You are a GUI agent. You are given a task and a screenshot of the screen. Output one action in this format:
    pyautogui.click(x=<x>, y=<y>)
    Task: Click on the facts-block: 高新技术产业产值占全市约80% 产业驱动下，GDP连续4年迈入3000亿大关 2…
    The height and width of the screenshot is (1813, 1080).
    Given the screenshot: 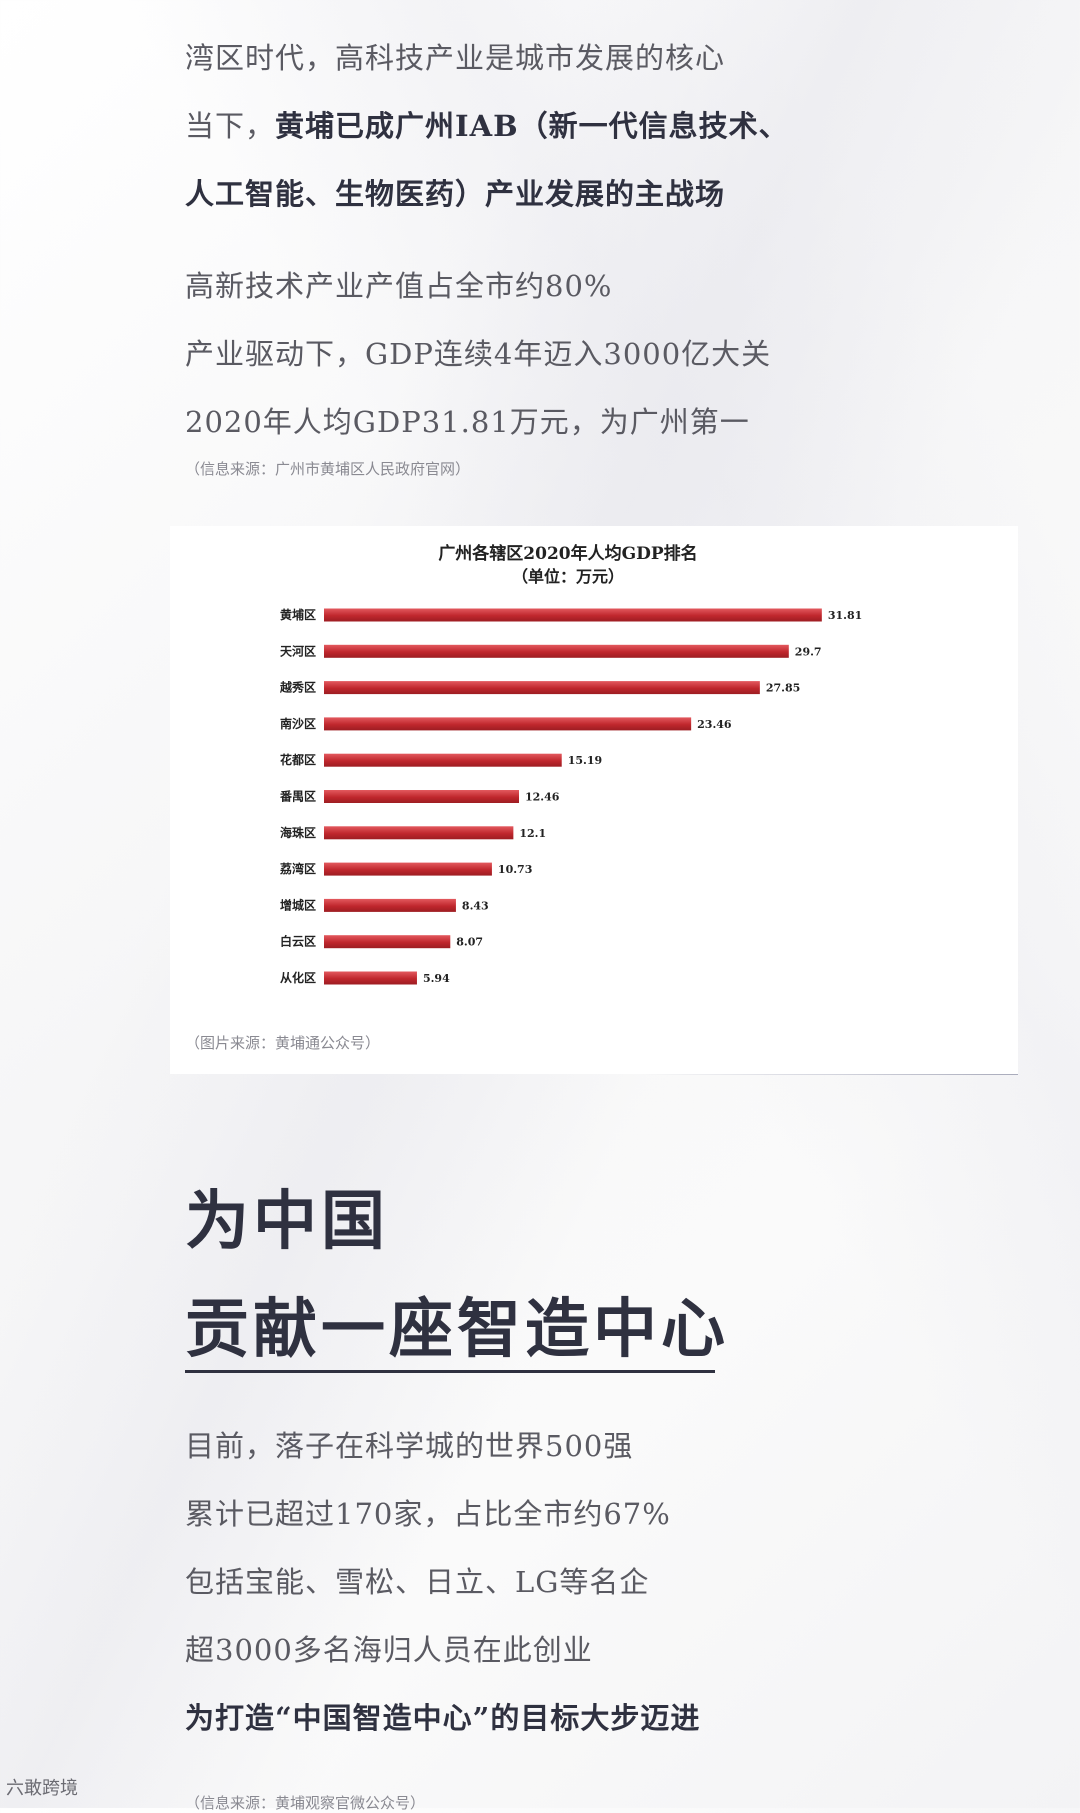 What is the action you would take?
    pyautogui.click(x=478, y=354)
    